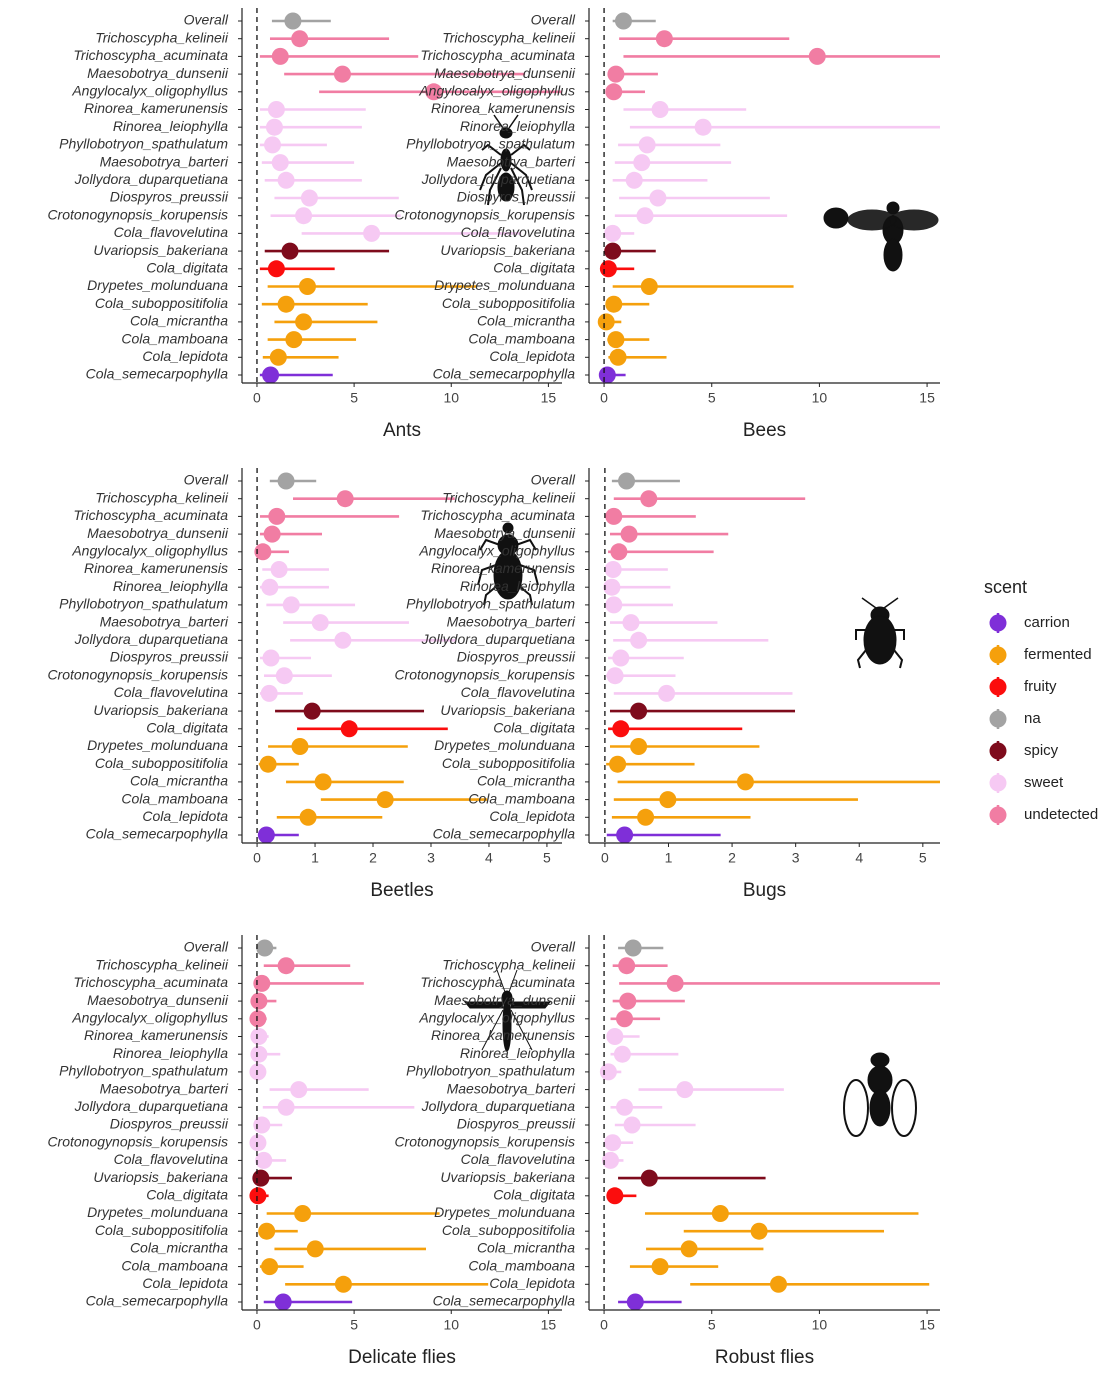 The width and height of the screenshot is (1111, 1379). I want to click on category-label: Overall, so click(206, 20).